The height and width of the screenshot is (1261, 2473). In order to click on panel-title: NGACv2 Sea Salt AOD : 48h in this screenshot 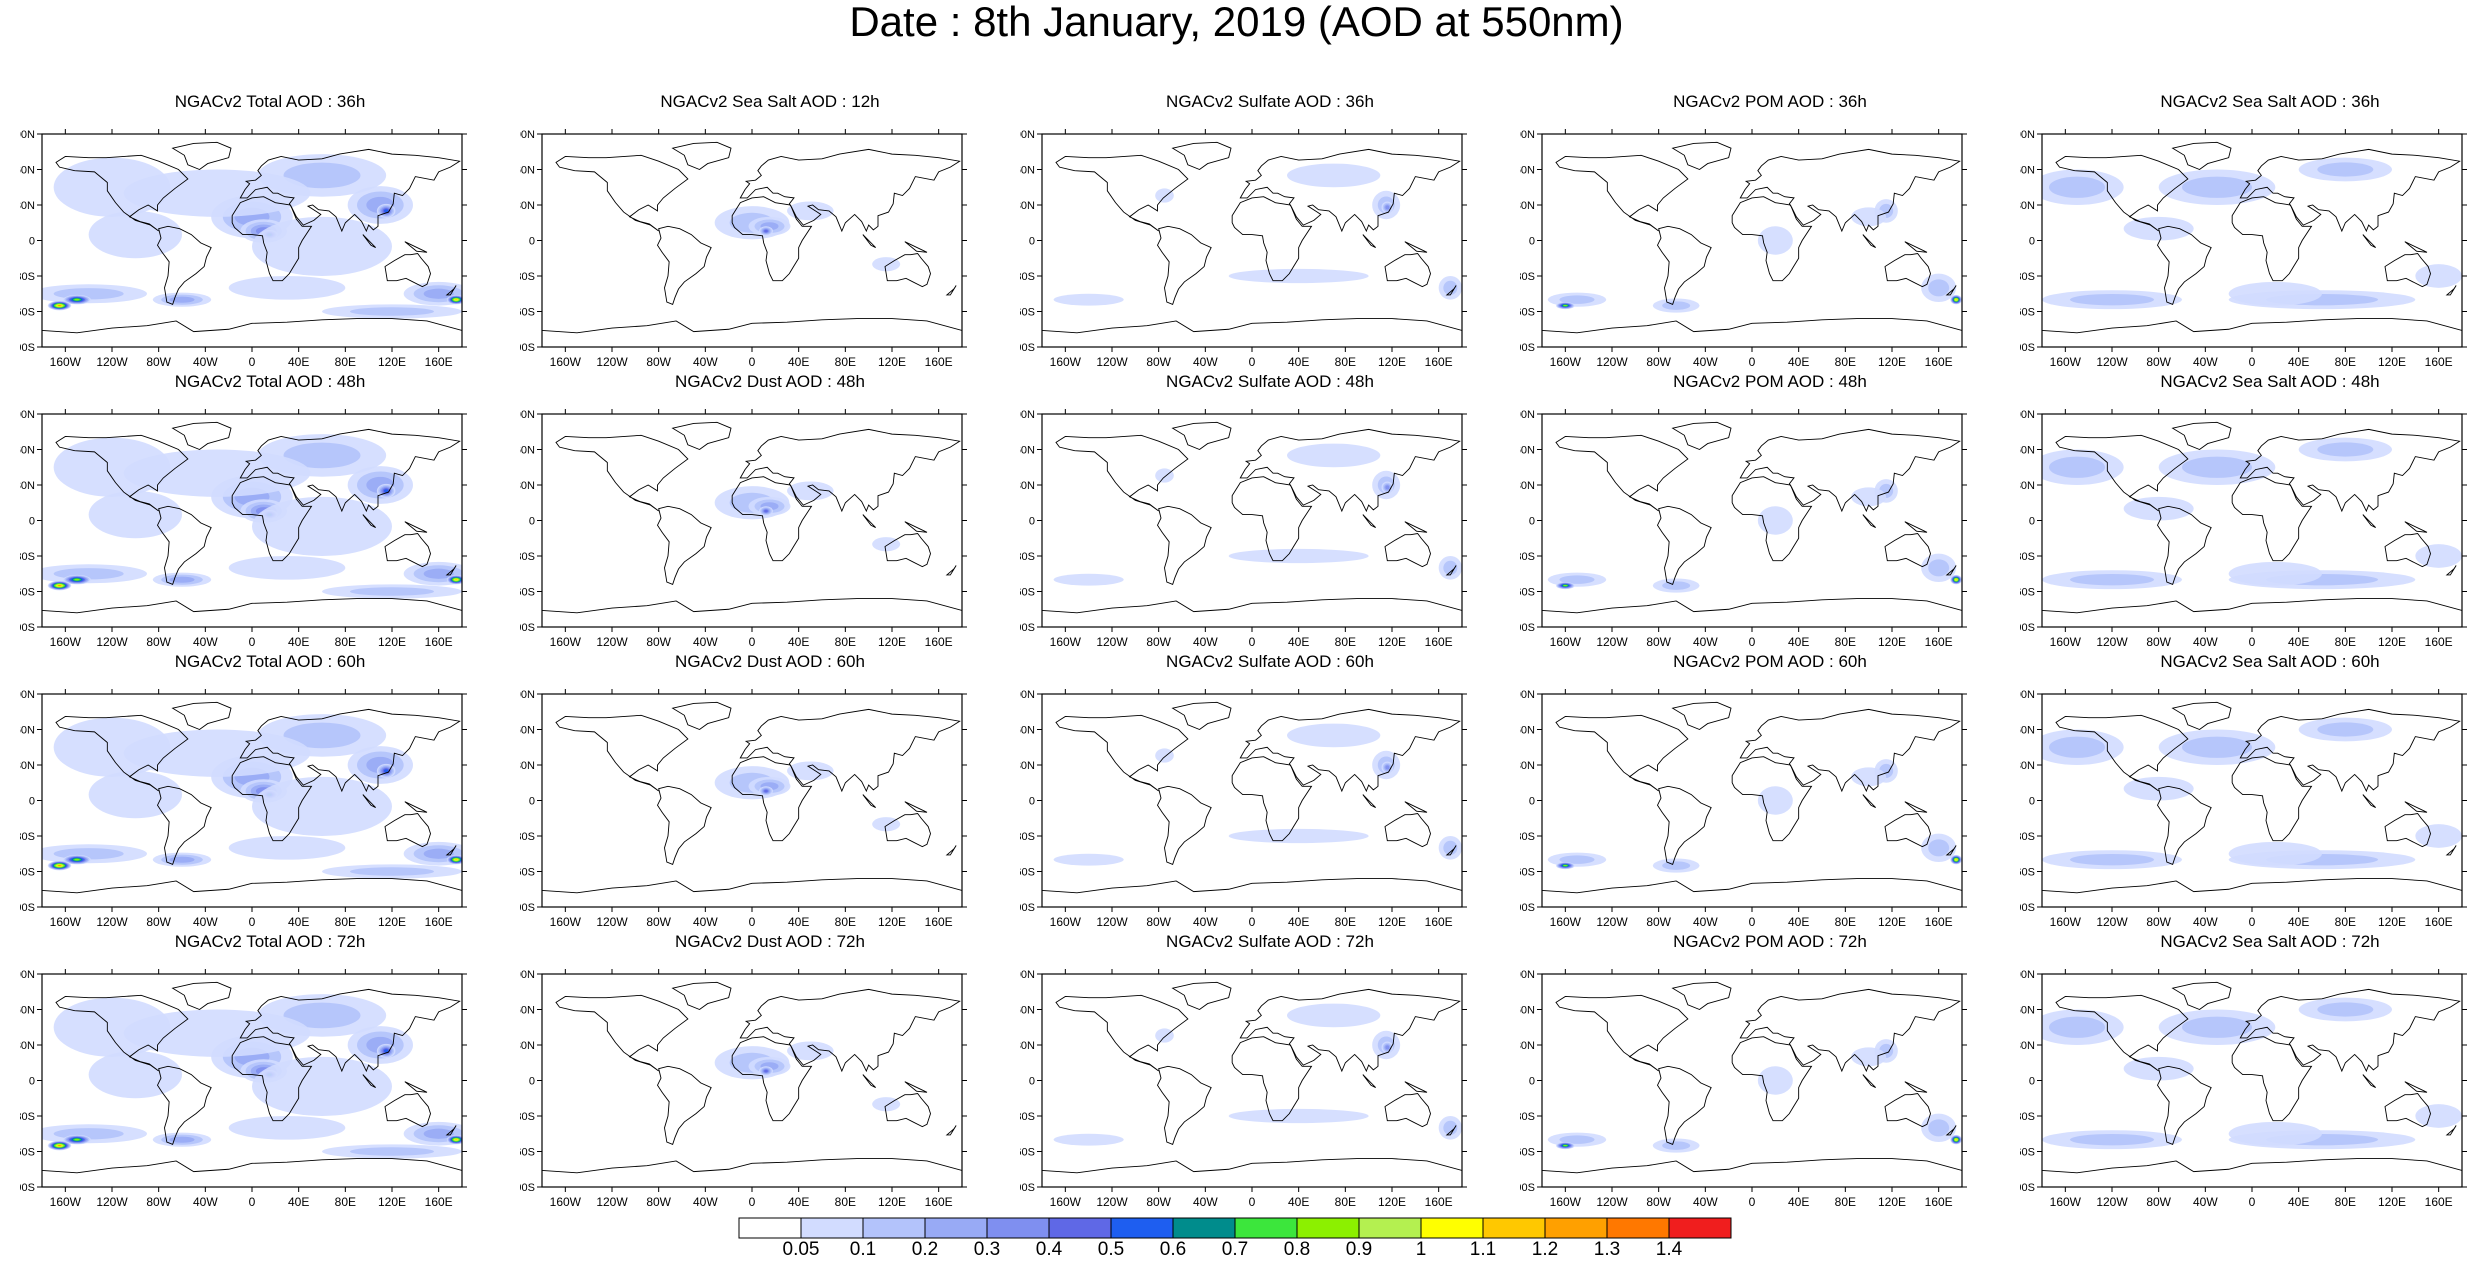, I will do `click(2270, 381)`.